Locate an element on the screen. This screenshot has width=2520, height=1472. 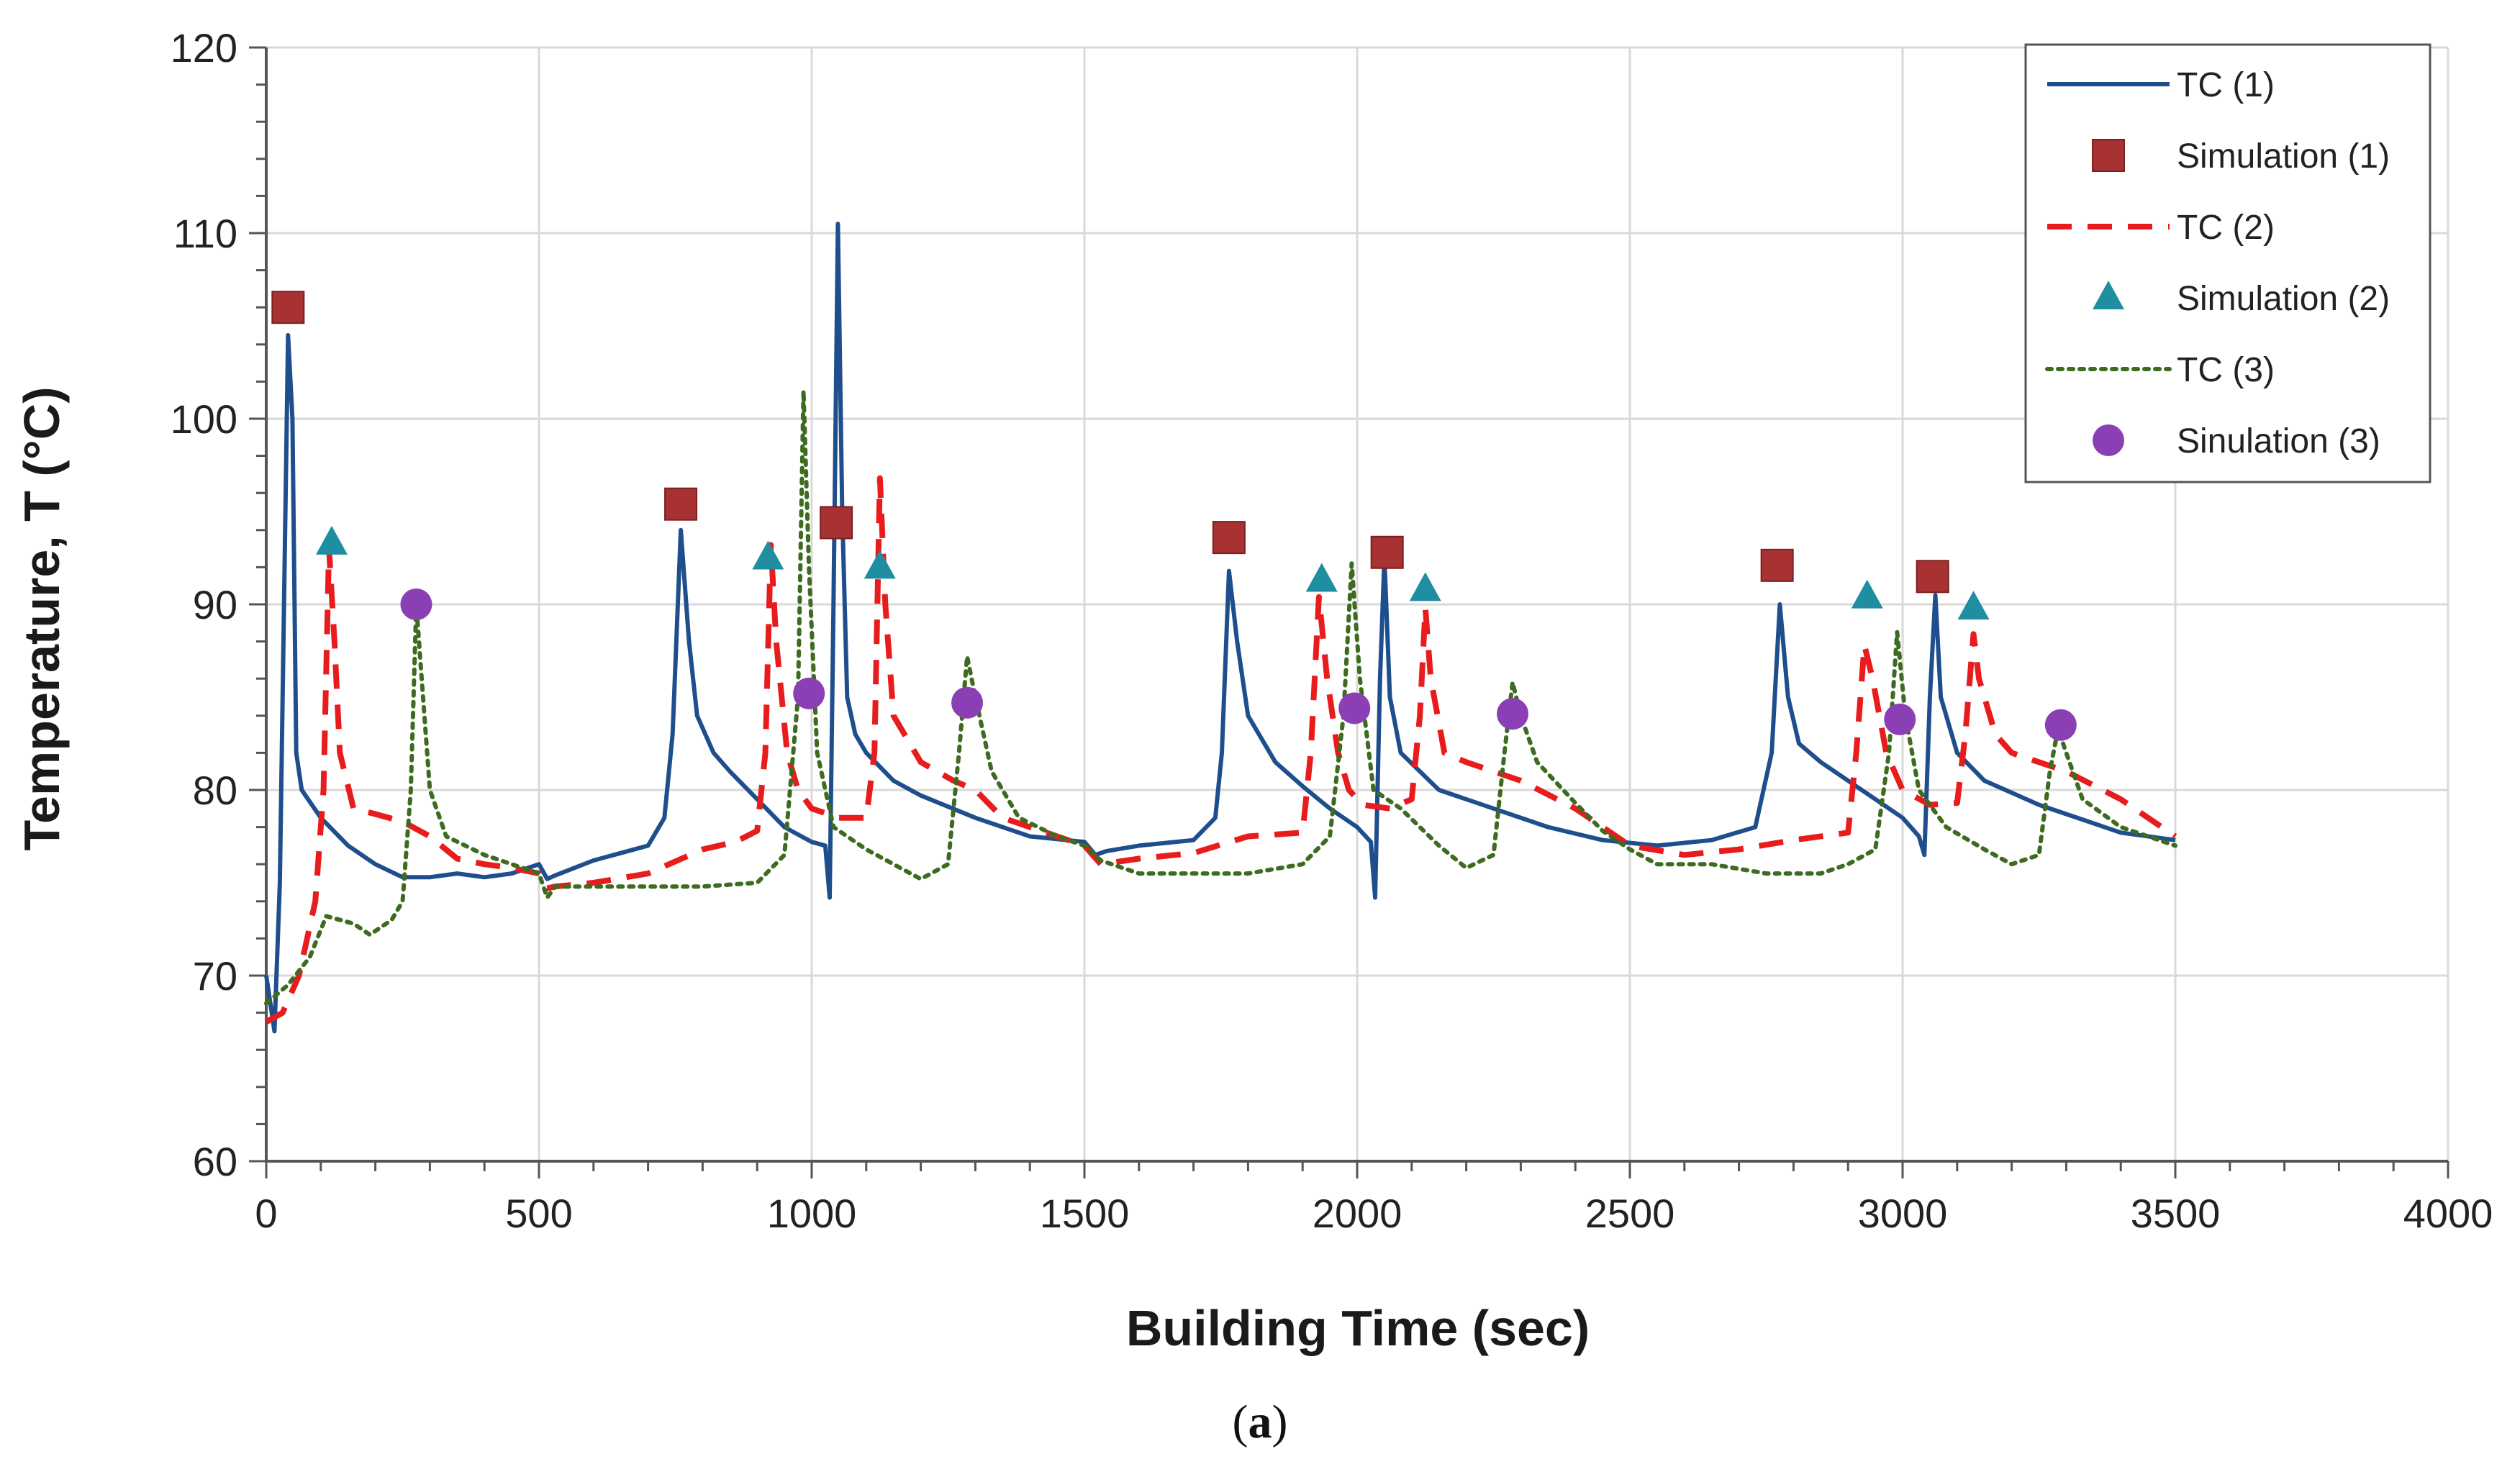
legend-label-tc-2: TC (2) is located at coordinates (2226, 228).